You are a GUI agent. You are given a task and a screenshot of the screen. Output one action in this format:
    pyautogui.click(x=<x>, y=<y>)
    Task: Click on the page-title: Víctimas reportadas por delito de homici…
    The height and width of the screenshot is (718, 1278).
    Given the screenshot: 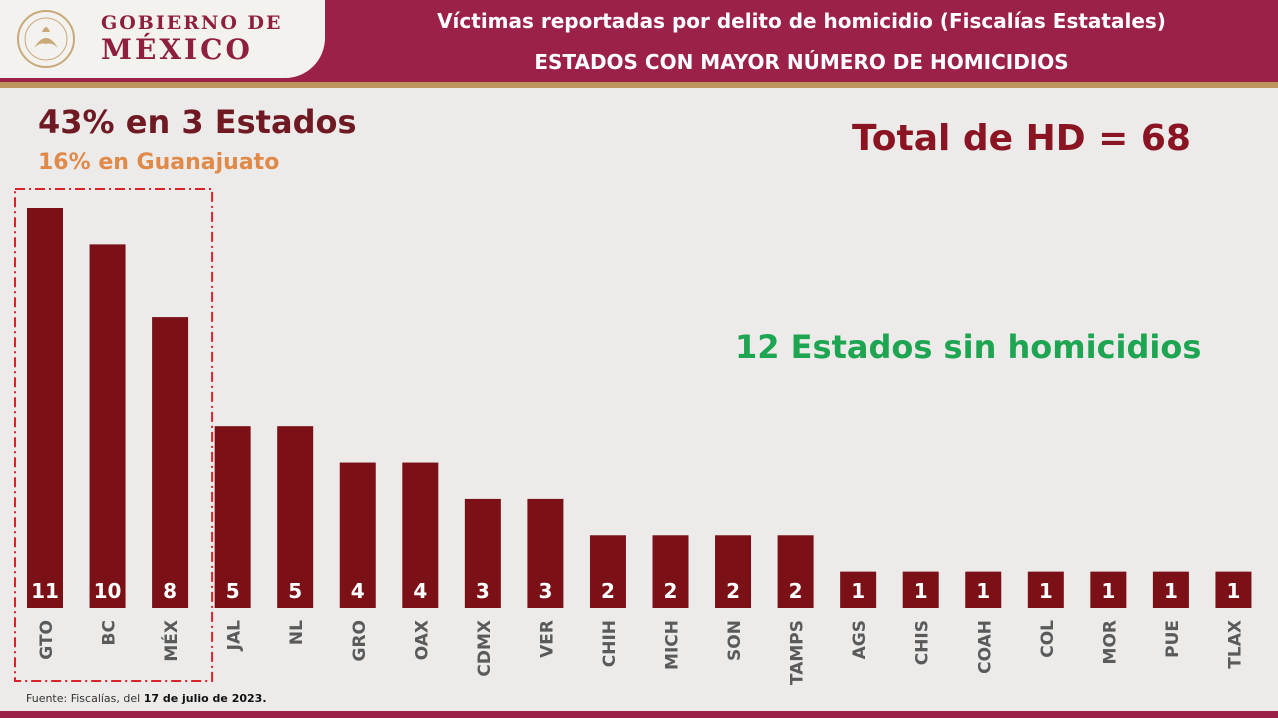 What is the action you would take?
    pyautogui.click(x=801, y=21)
    